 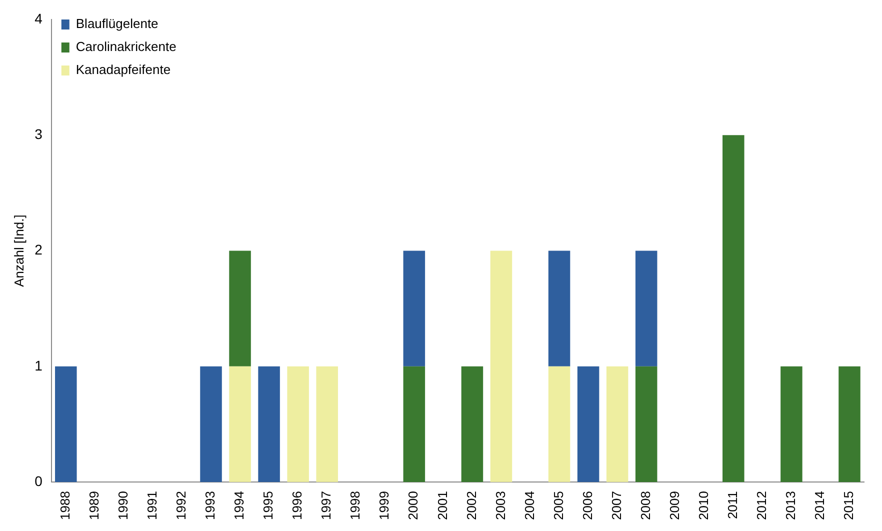 What do you see at coordinates (38, 250) in the screenshot?
I see `y-tick-label: 2` at bounding box center [38, 250].